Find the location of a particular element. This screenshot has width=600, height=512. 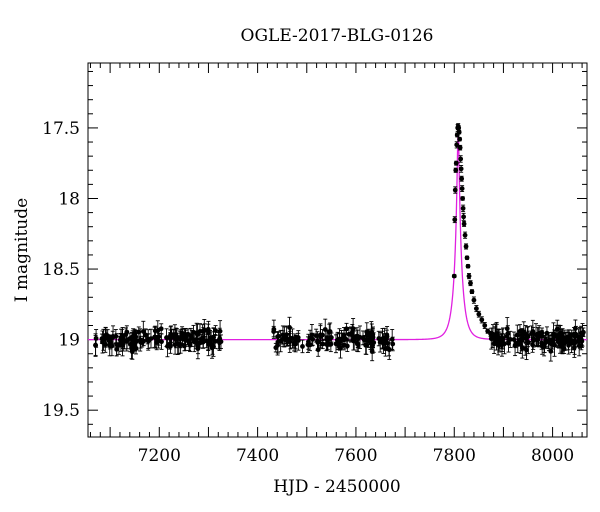

chart-title: OGLE-2017-BLG-0126 is located at coordinates (337, 36).